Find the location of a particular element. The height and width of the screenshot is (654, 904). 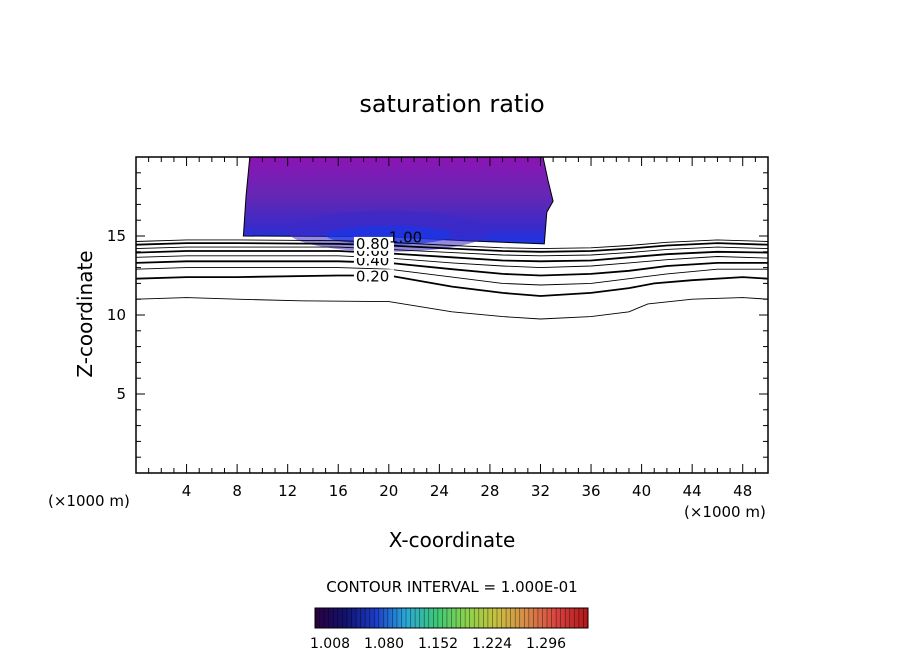

x-tick-label: 28 is located at coordinates (489, 491).